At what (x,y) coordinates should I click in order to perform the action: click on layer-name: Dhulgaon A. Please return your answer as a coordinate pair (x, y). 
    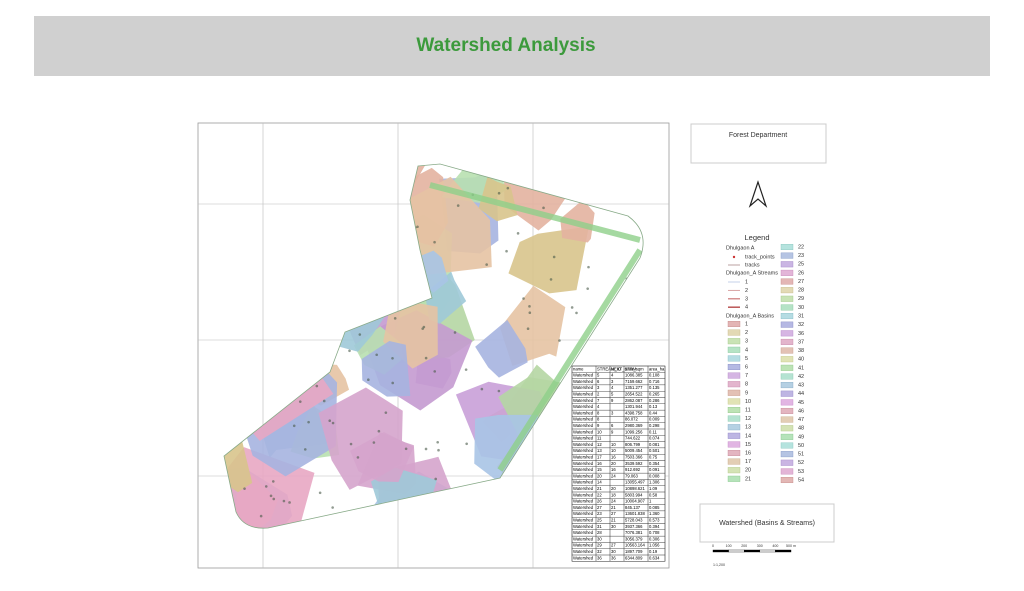
    Looking at the image, I should click on (740, 248).